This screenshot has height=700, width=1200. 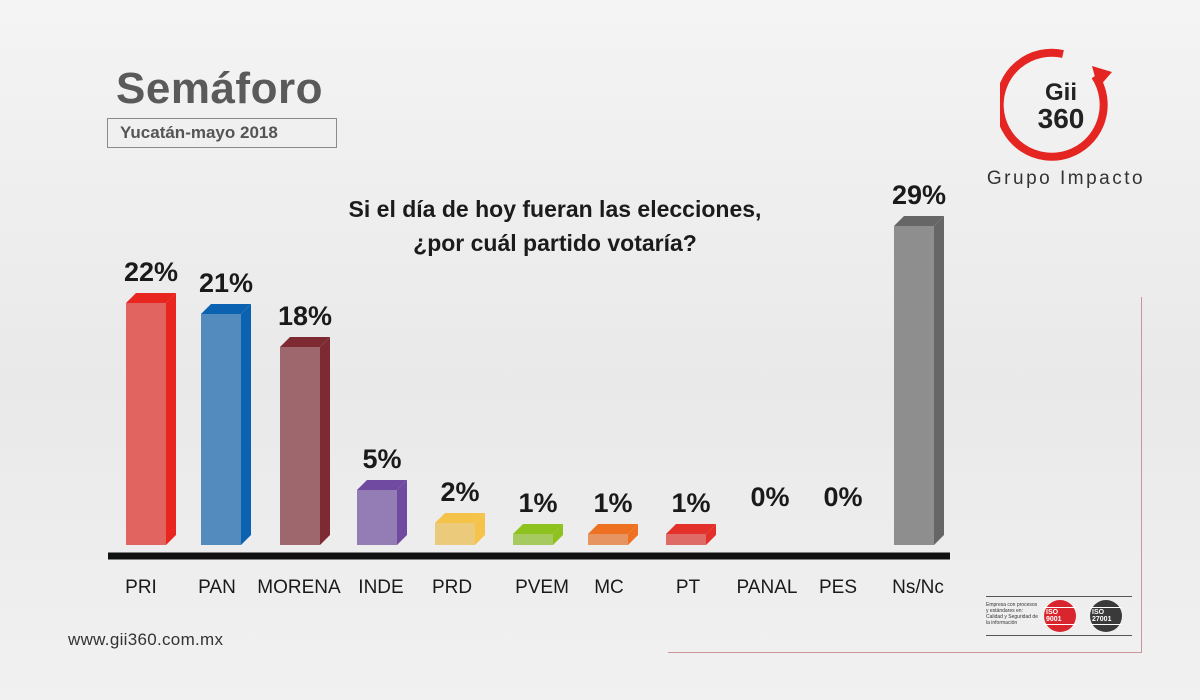 I want to click on bar-value-label: 2%, so click(x=459, y=492).